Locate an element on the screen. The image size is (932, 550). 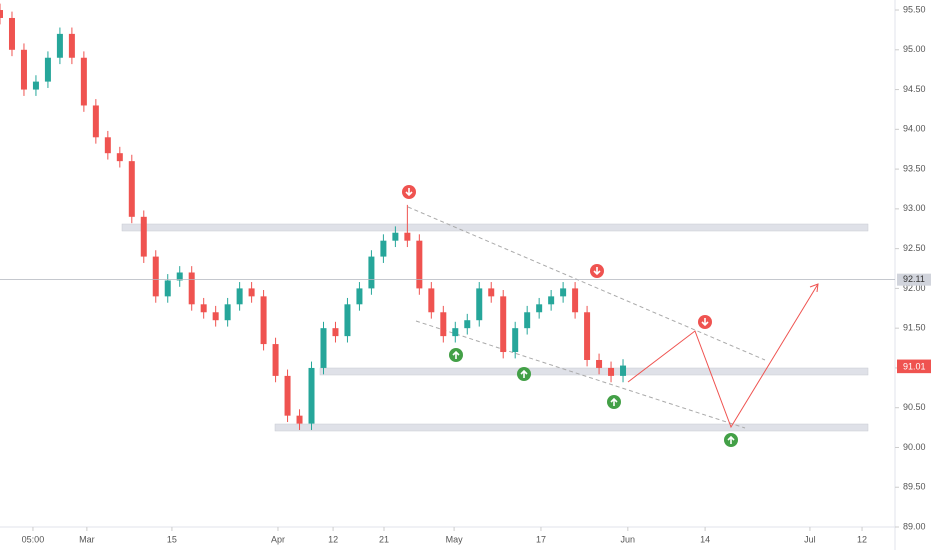
price-tag-label: 91.01 is located at coordinates (914, 367).